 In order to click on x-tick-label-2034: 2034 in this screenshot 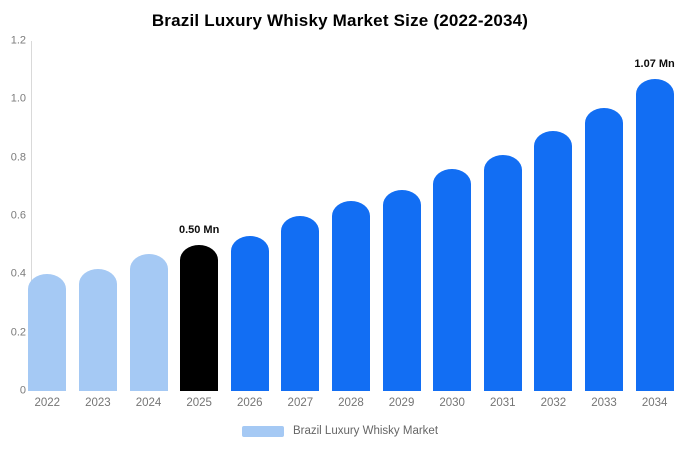, I will do `click(654, 403)`.